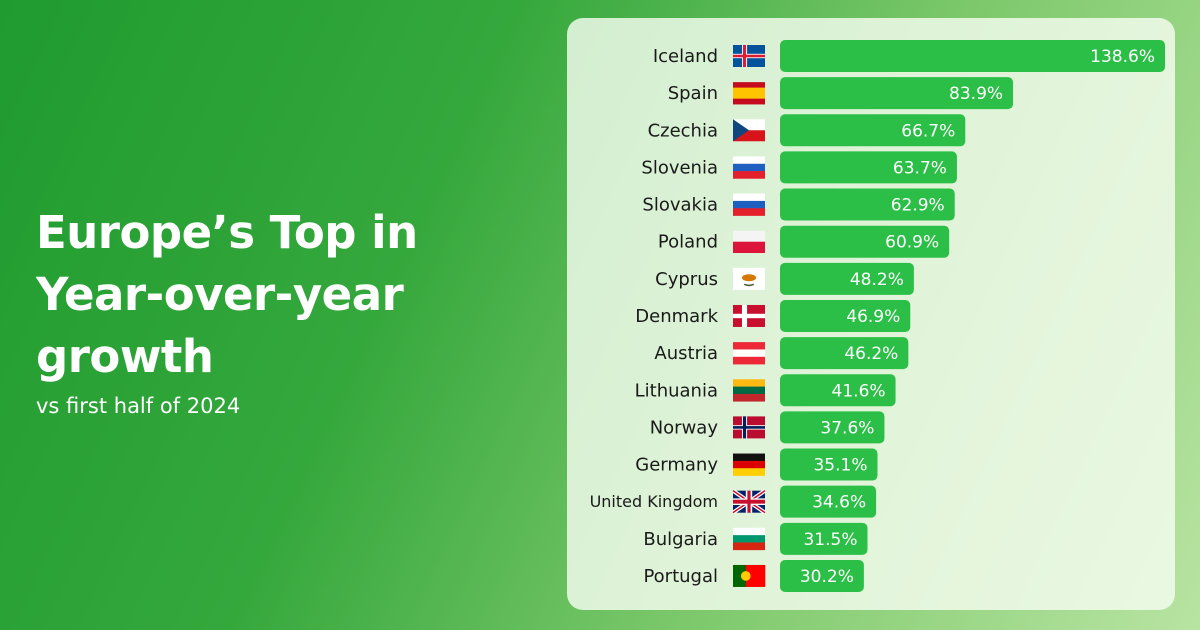 Image resolution: width=1200 pixels, height=630 pixels. What do you see at coordinates (928, 131) in the screenshot?
I see `value-label: 66.7%` at bounding box center [928, 131].